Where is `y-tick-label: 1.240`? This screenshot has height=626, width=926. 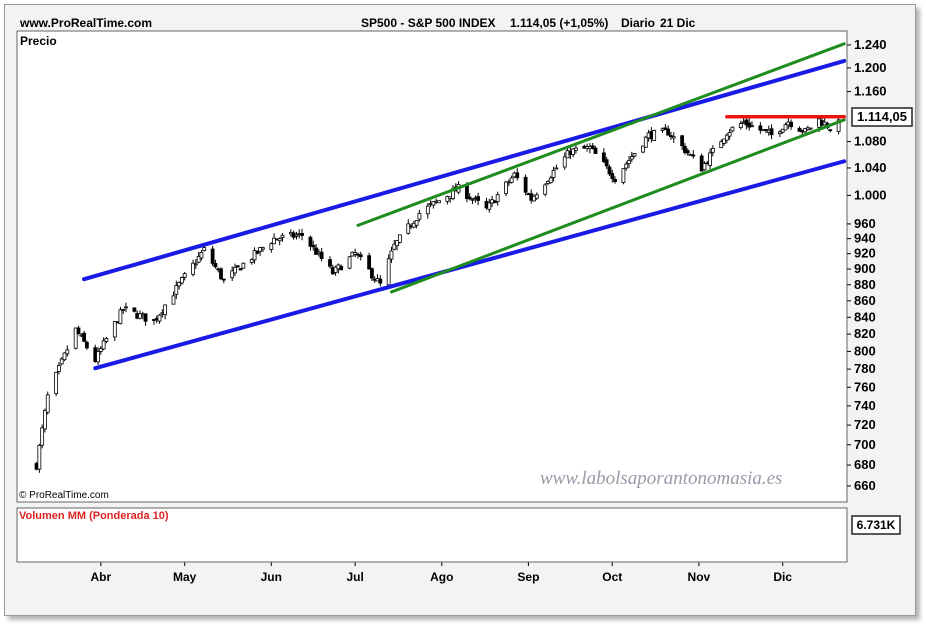
y-tick-label: 1.240 is located at coordinates (870, 44).